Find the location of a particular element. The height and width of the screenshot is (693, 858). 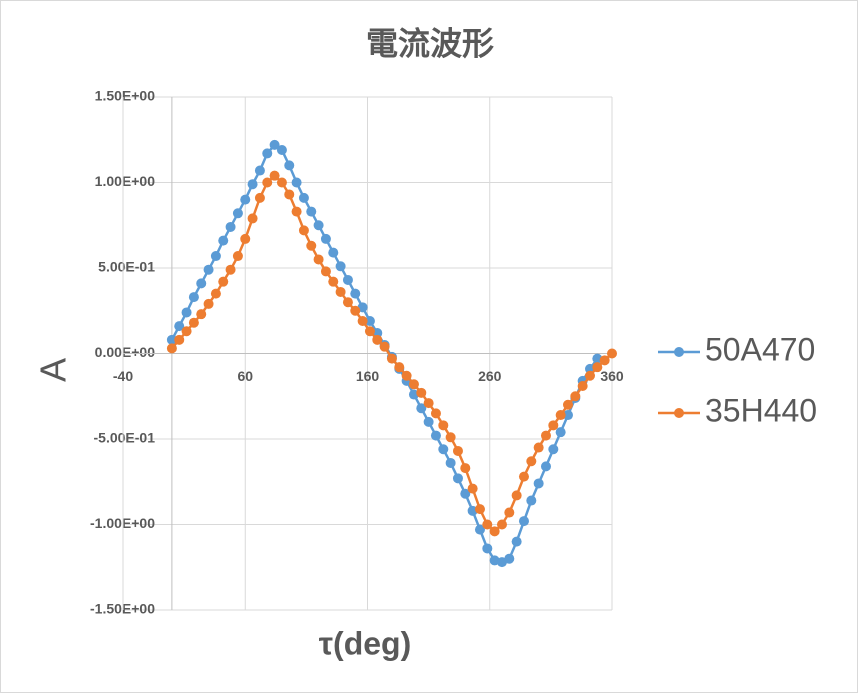

x-tick-label: 260 is located at coordinates (490, 376).